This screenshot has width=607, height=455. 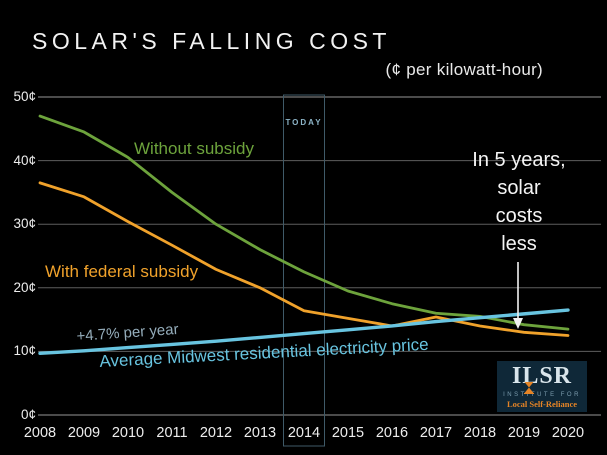 What do you see at coordinates (304, 433) in the screenshot?
I see `x-tick-label-2014: 2014` at bounding box center [304, 433].